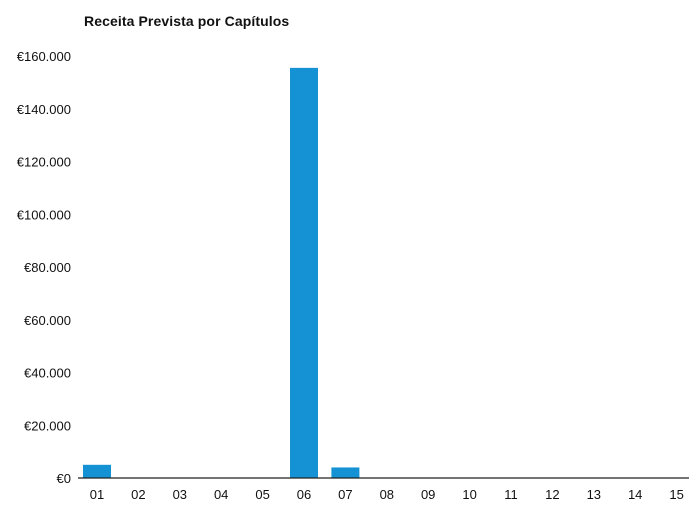 The image size is (689, 508). Describe the element at coordinates (387, 494) in the screenshot. I see `x-tick-label: 08` at that location.